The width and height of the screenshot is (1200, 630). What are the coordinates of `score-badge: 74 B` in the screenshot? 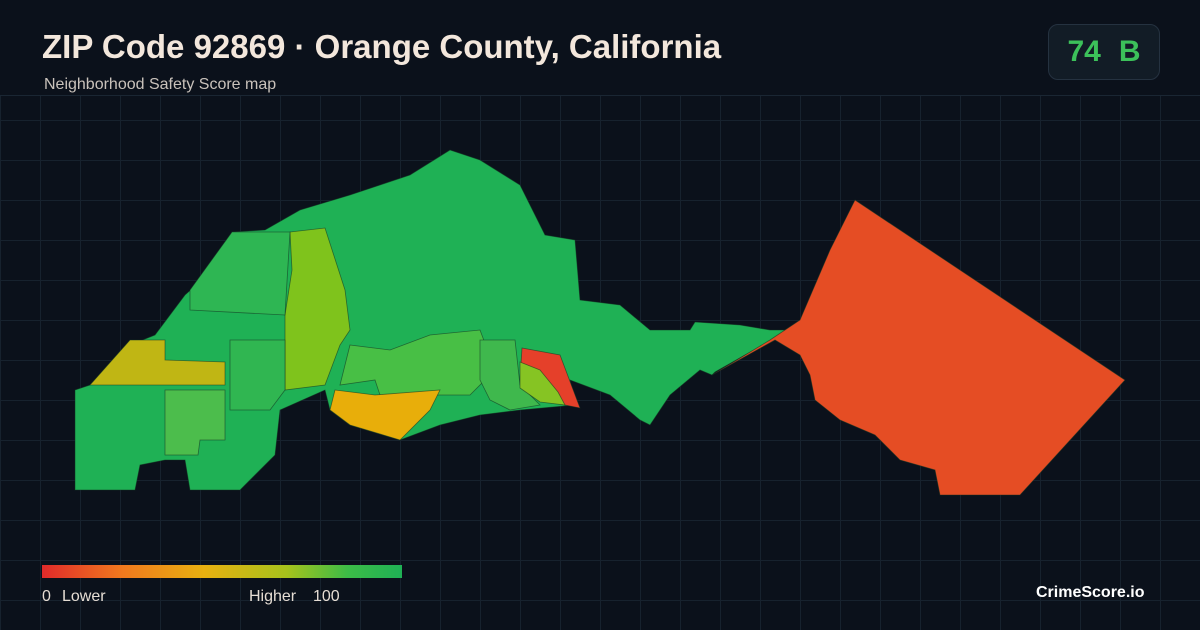 It's located at (1104, 52).